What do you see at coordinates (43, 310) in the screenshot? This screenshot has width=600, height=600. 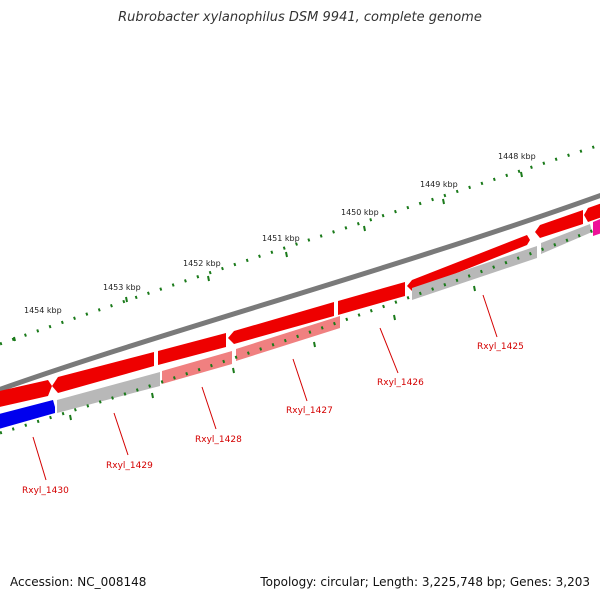 I see `scale-label-1454: 1454 kbp` at bounding box center [43, 310].